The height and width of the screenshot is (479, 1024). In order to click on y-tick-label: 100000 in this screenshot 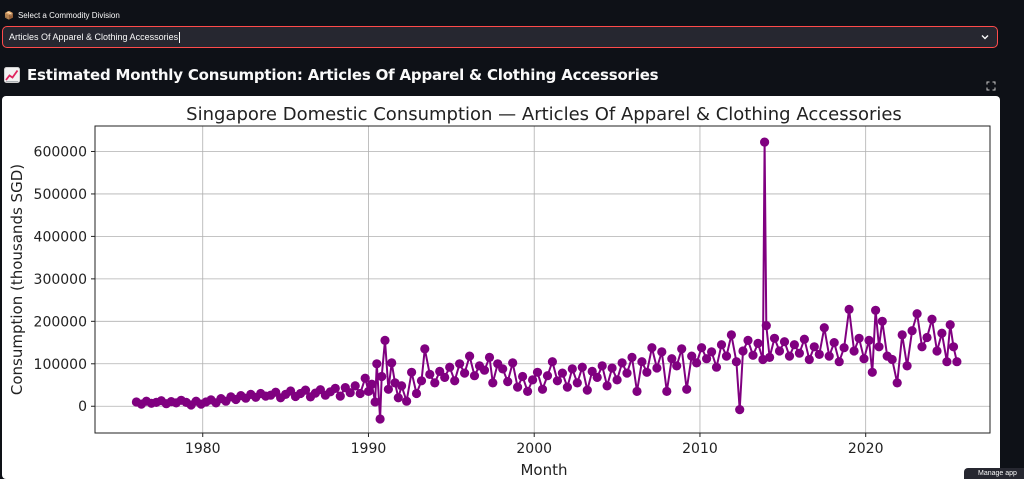, I will do `click(60, 365)`.